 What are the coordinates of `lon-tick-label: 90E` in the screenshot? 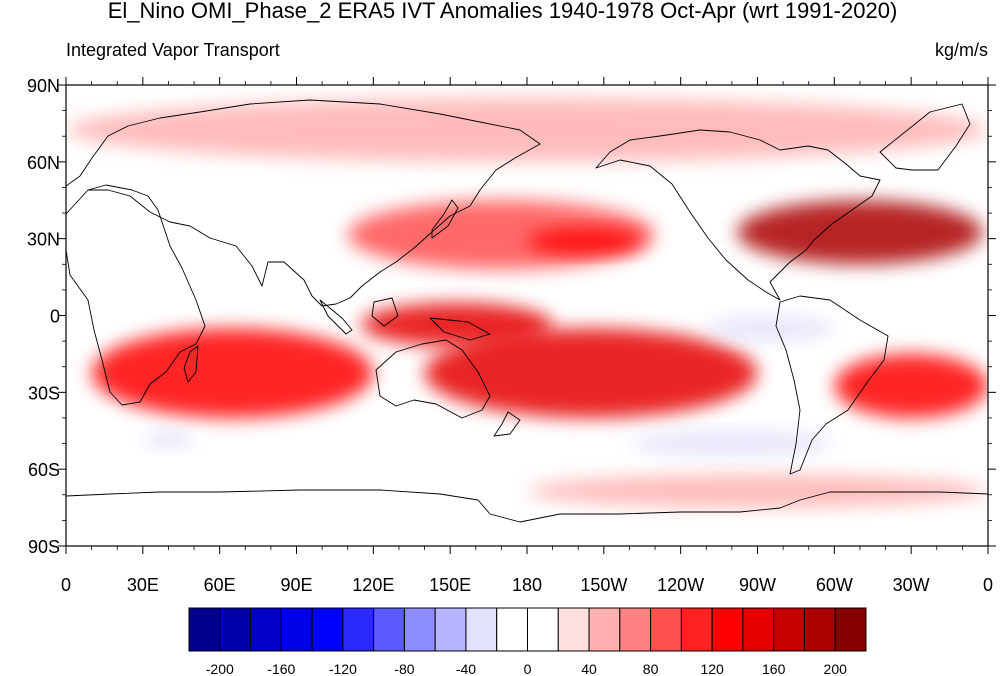 It's located at (296, 585).